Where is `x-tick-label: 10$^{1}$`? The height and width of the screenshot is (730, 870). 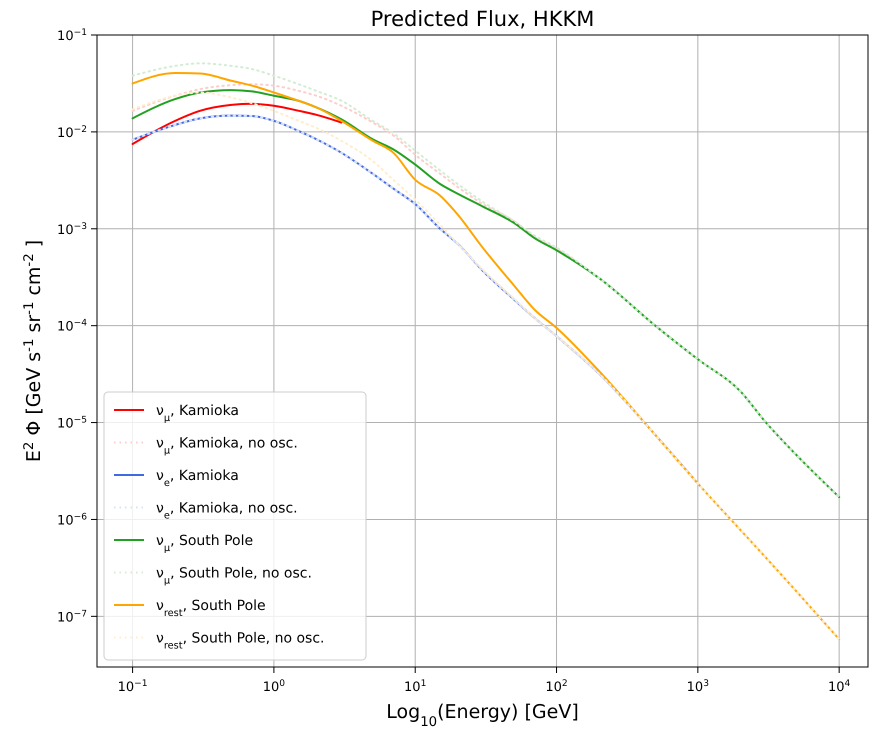
x-tick-label: 10$^{1}$ is located at coordinates (415, 687).